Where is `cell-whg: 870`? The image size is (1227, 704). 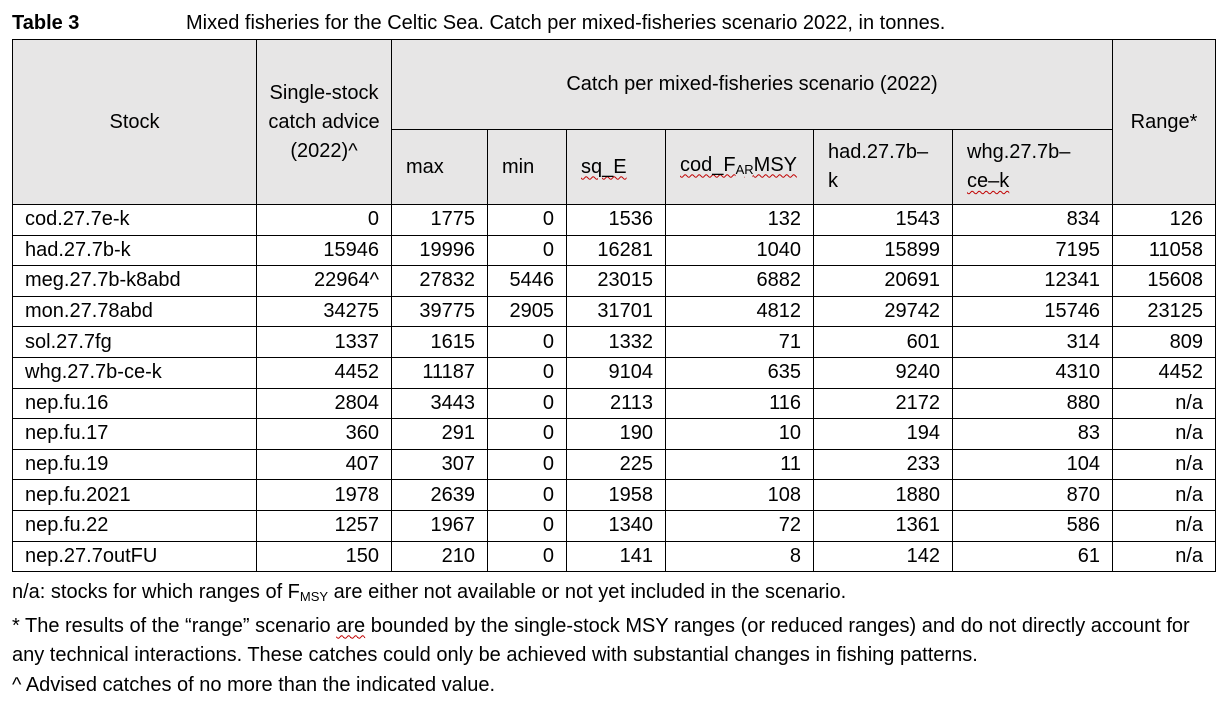 cell-whg: 870 is located at coordinates (1032, 495).